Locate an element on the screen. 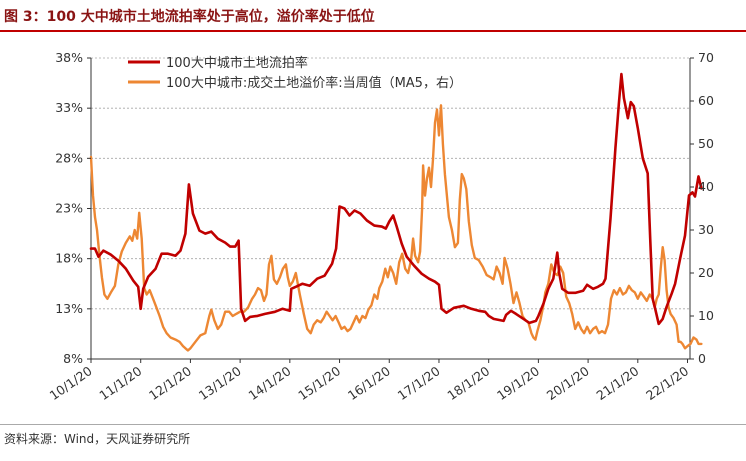 The width and height of the screenshot is (746, 461). right-tick-label: 60 is located at coordinates (706, 100).